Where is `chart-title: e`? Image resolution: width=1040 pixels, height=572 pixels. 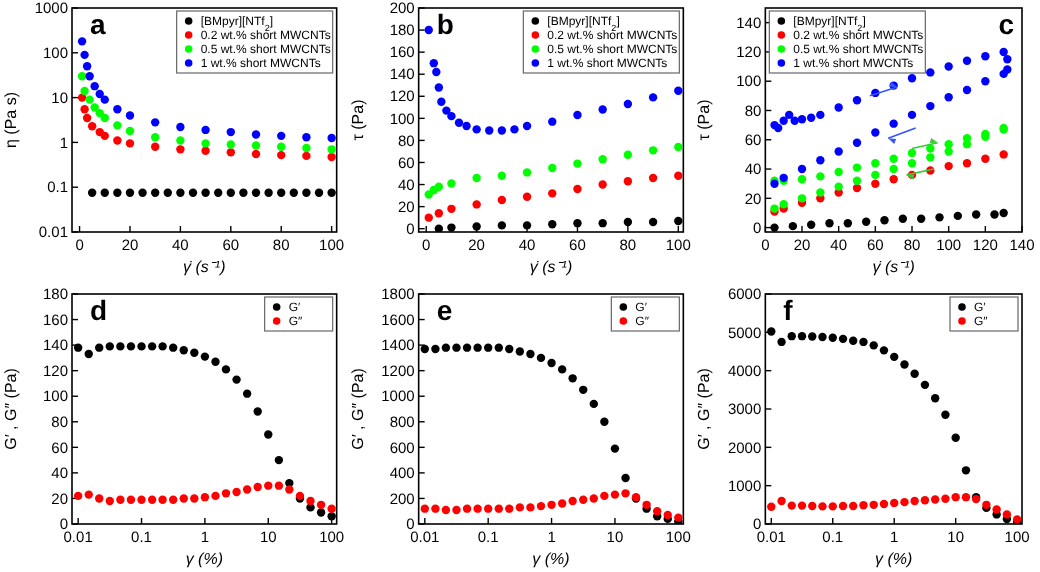
chart-title: e is located at coordinates (444, 310).